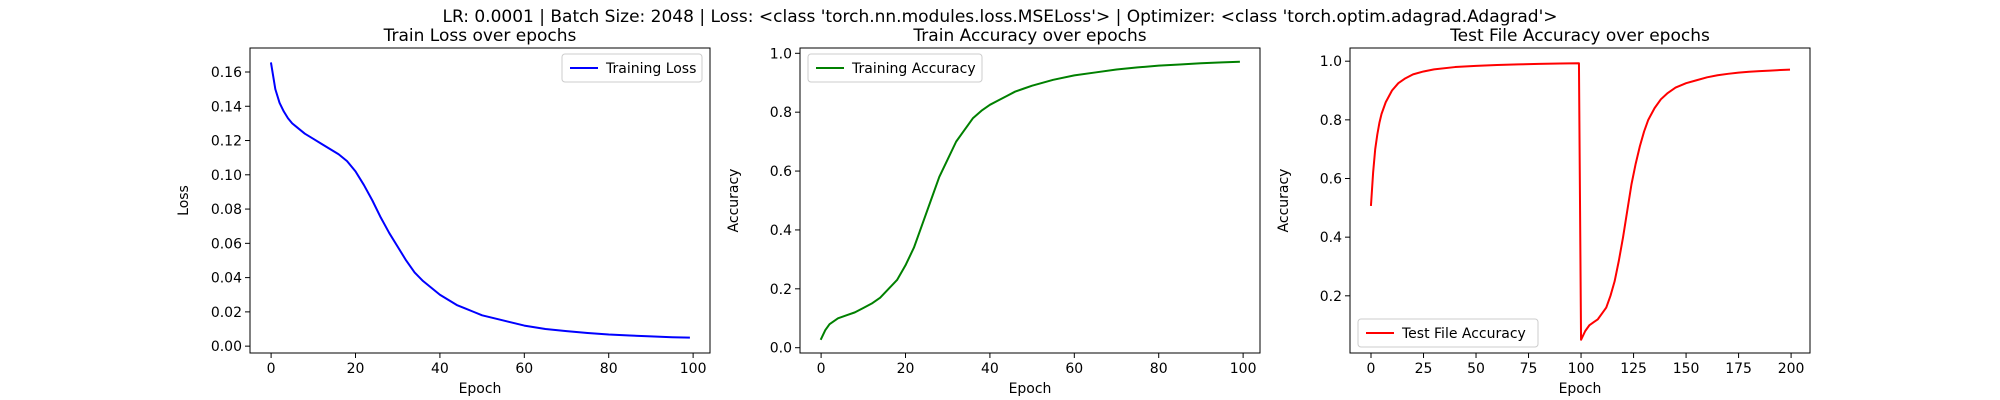 The image size is (2000, 400). I want to click on chart-title: Train Loss over epochs, so click(480, 36).